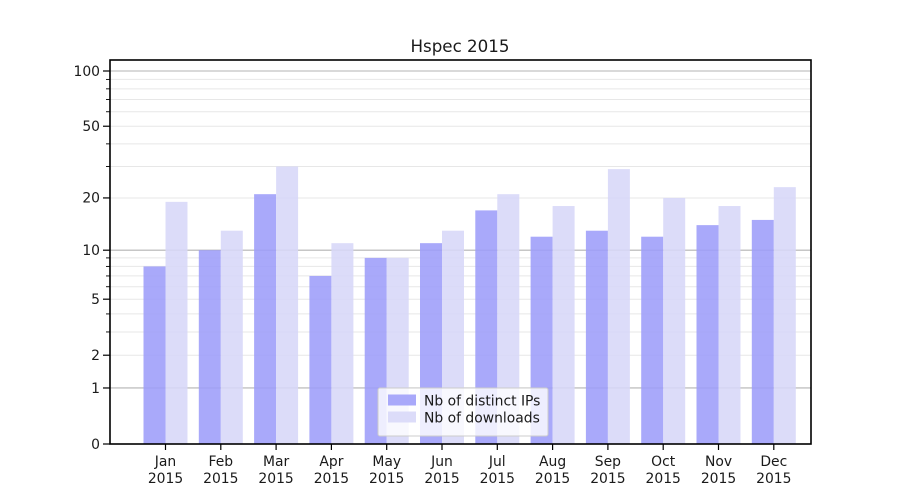 This screenshot has width=900, height=500. I want to click on legend-swatch-ips, so click(402, 400).